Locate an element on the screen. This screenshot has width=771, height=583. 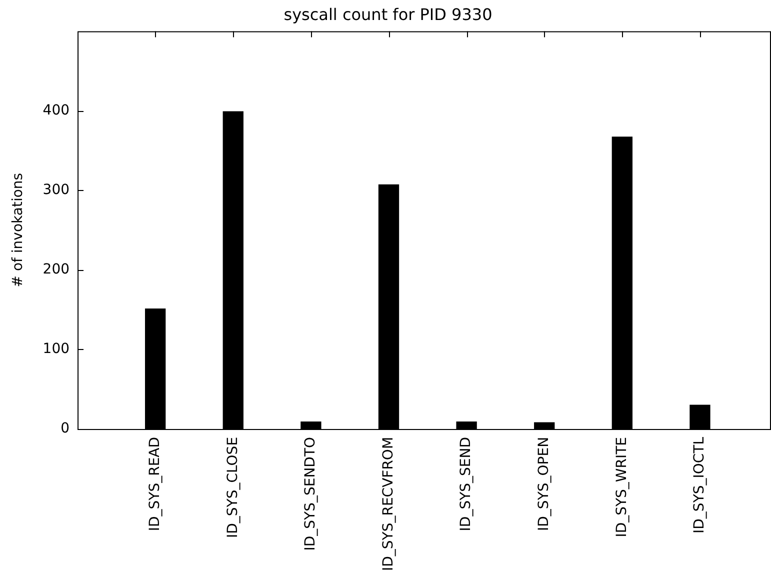
x-tick-label: ID_SYS_READ is located at coordinates (154, 484).